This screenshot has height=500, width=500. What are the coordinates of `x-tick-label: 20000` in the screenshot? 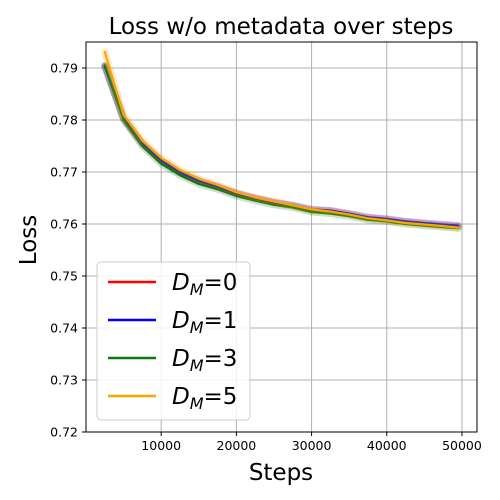 It's located at (237, 445).